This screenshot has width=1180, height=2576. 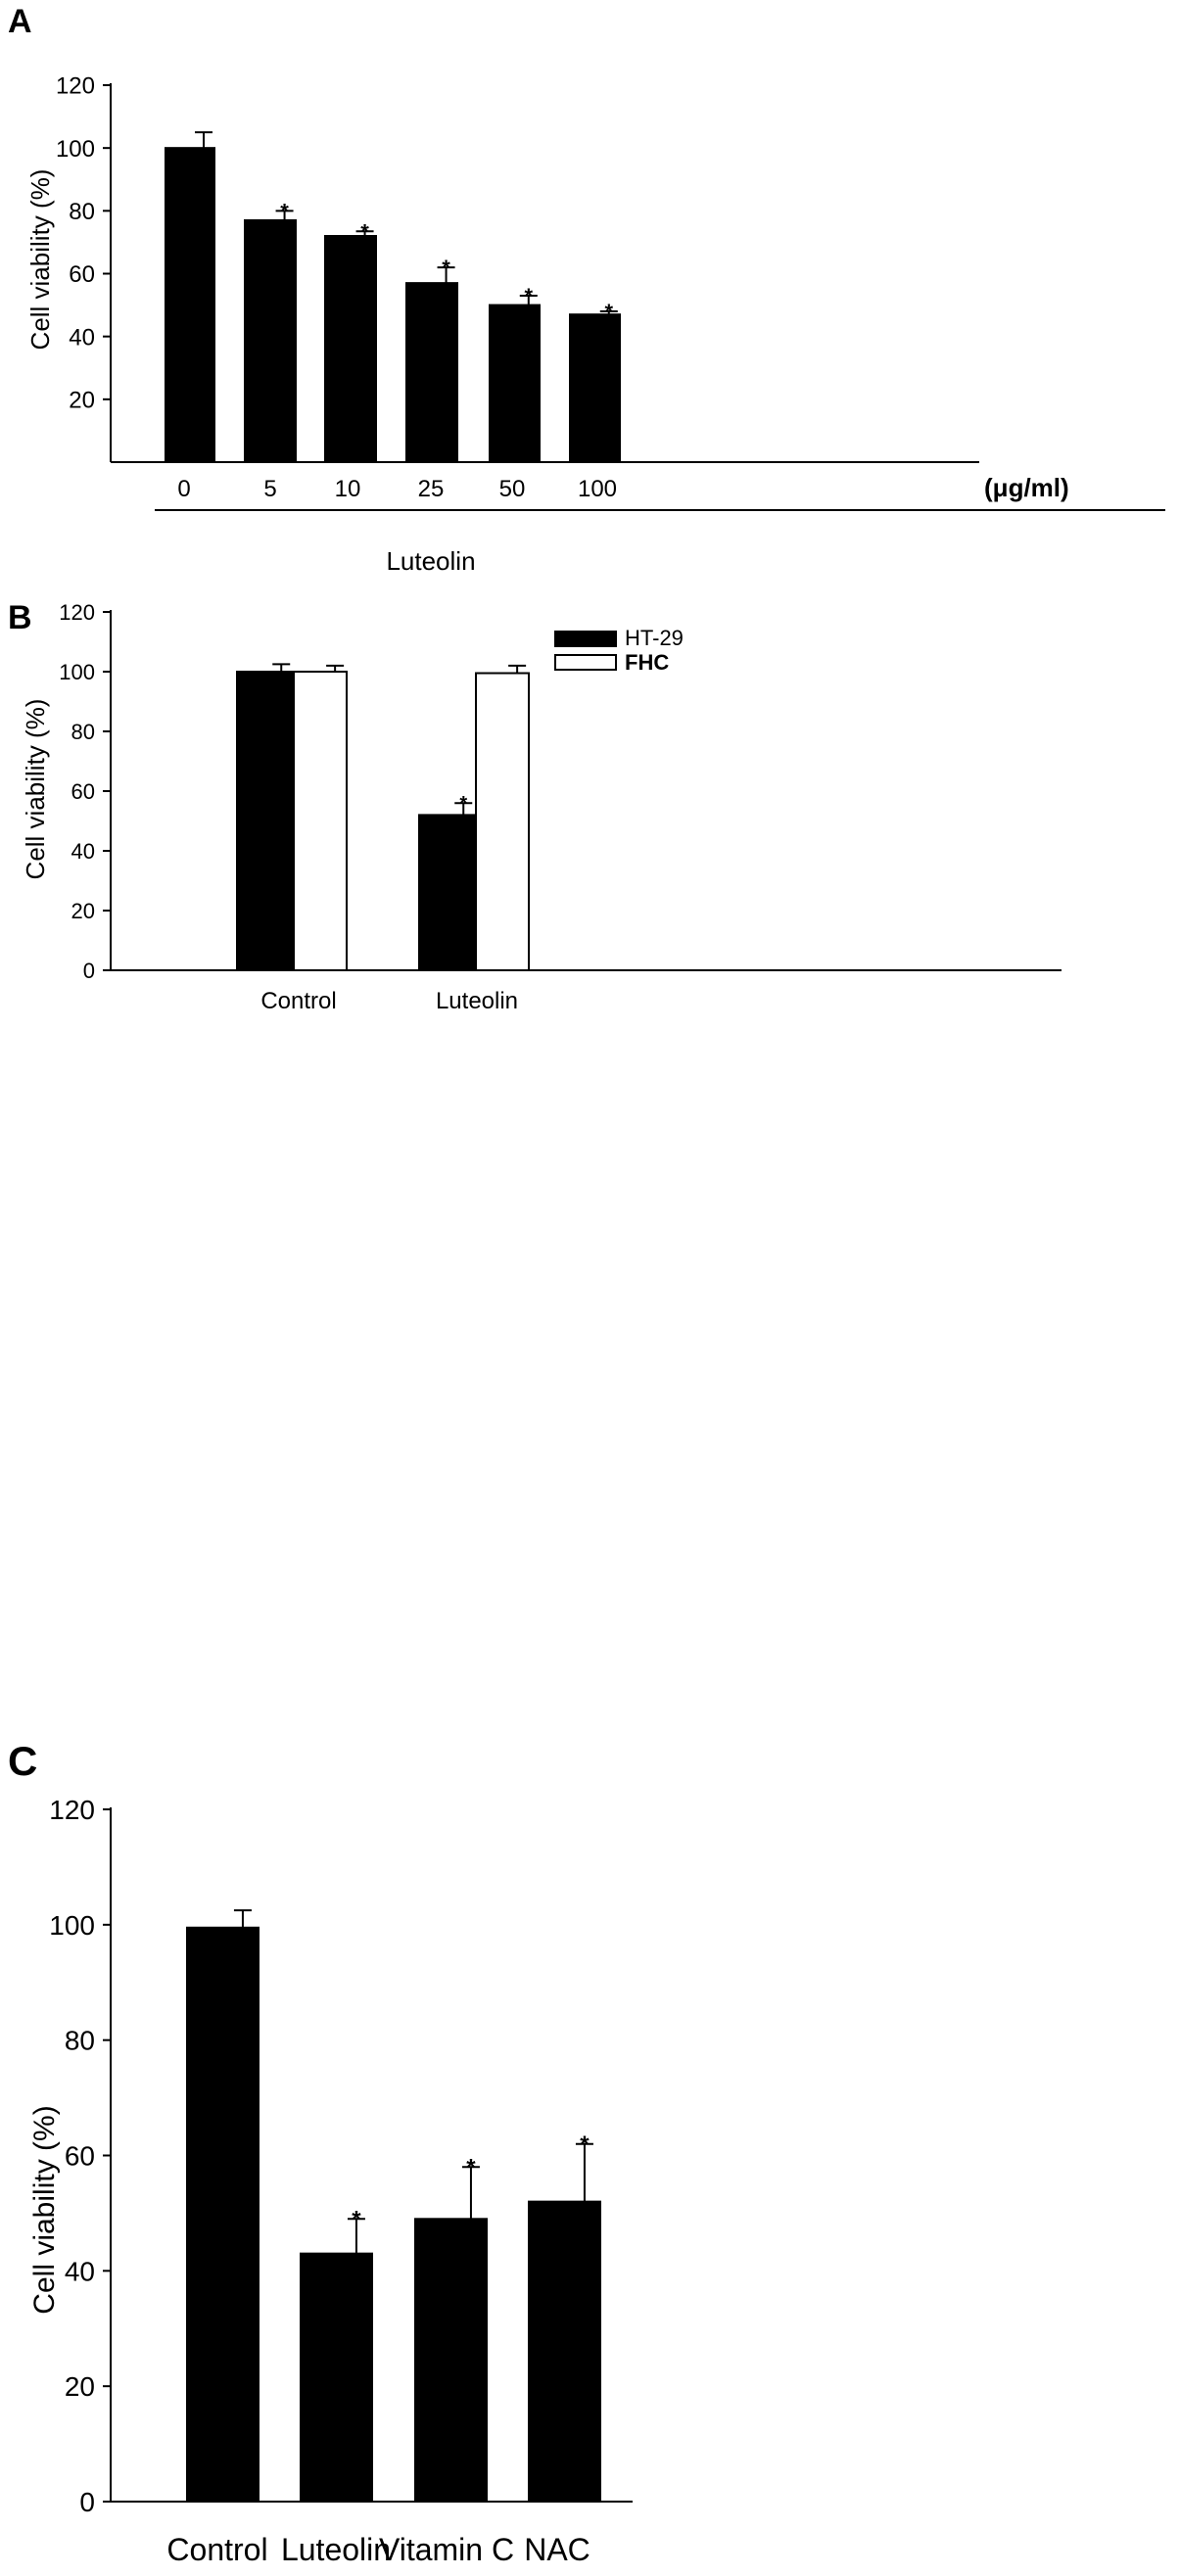 What do you see at coordinates (431, 489) in the screenshot?
I see `x-tick-label: 25` at bounding box center [431, 489].